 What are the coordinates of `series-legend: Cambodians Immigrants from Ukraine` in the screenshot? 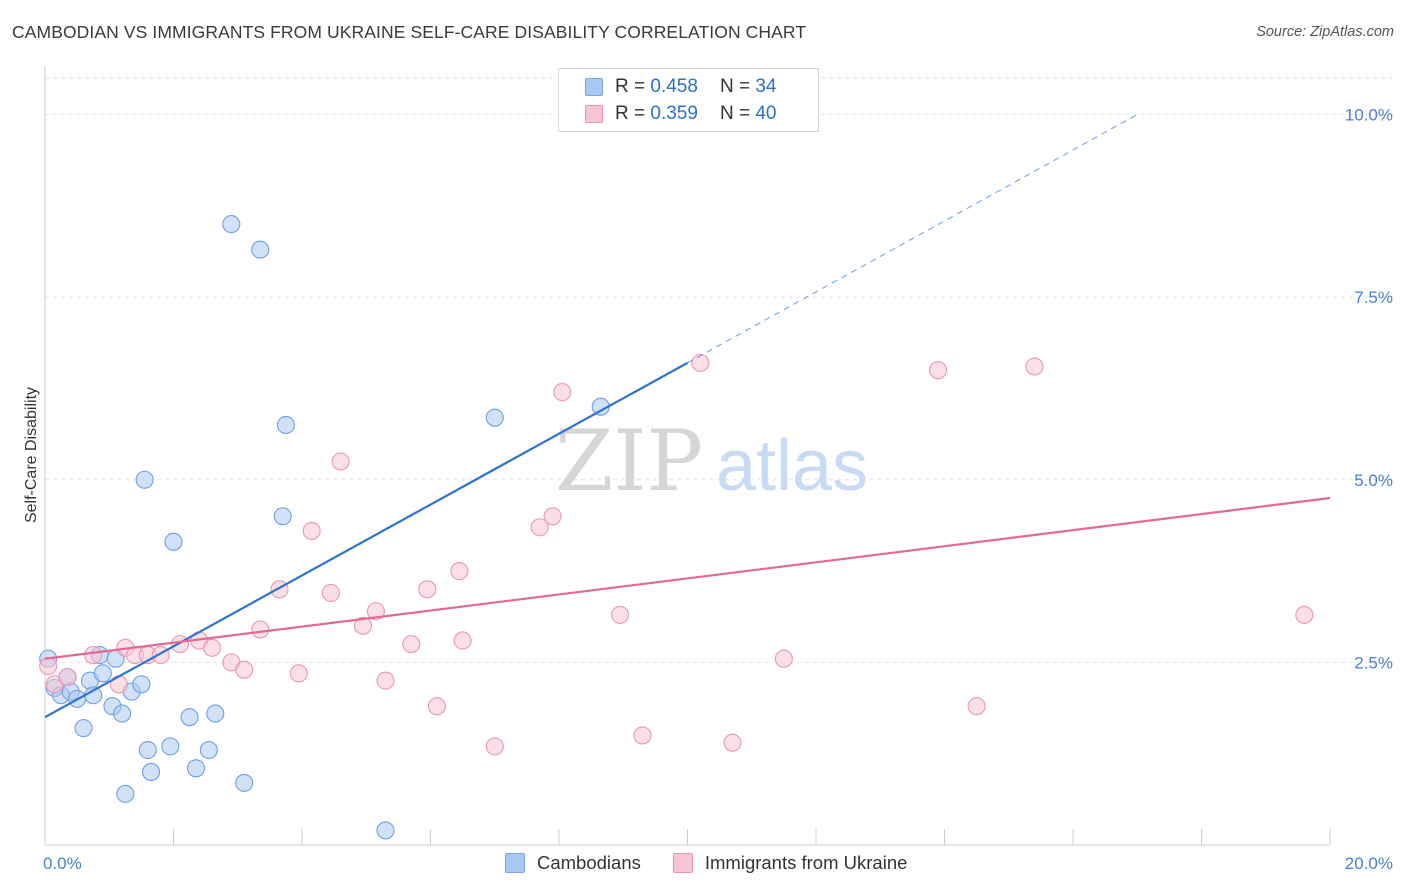 It's located at (722, 863).